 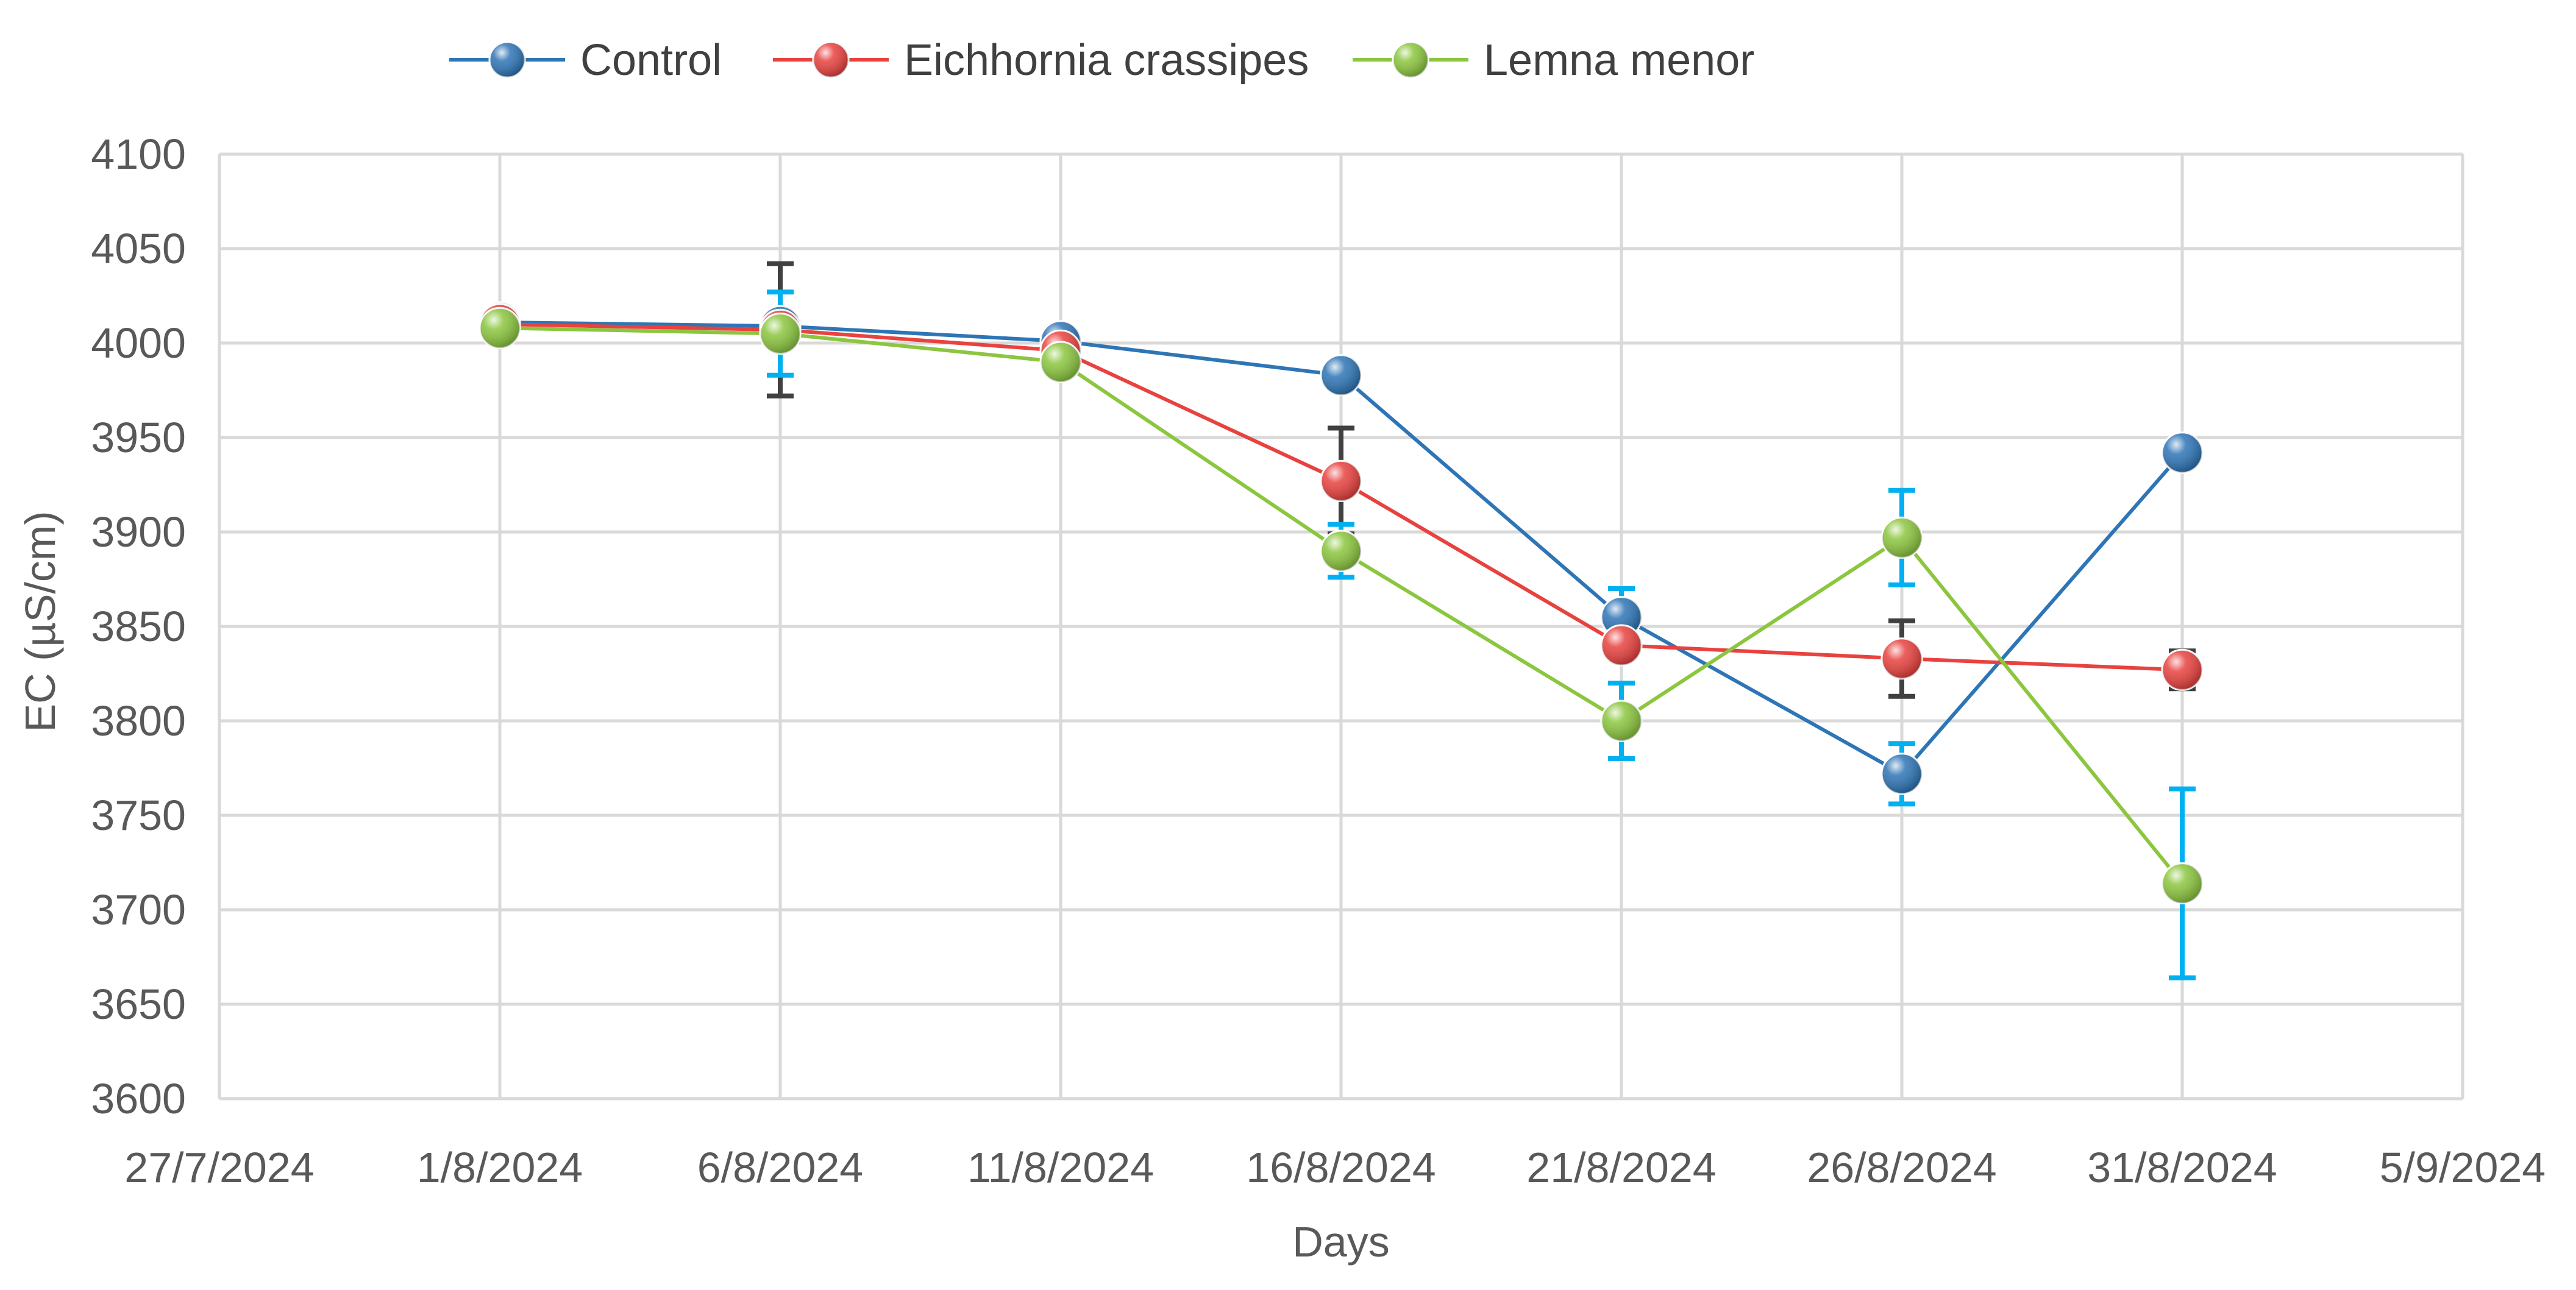 What do you see at coordinates (1621, 1167) in the screenshot?
I see `x-tick-label: 21/8/2024` at bounding box center [1621, 1167].